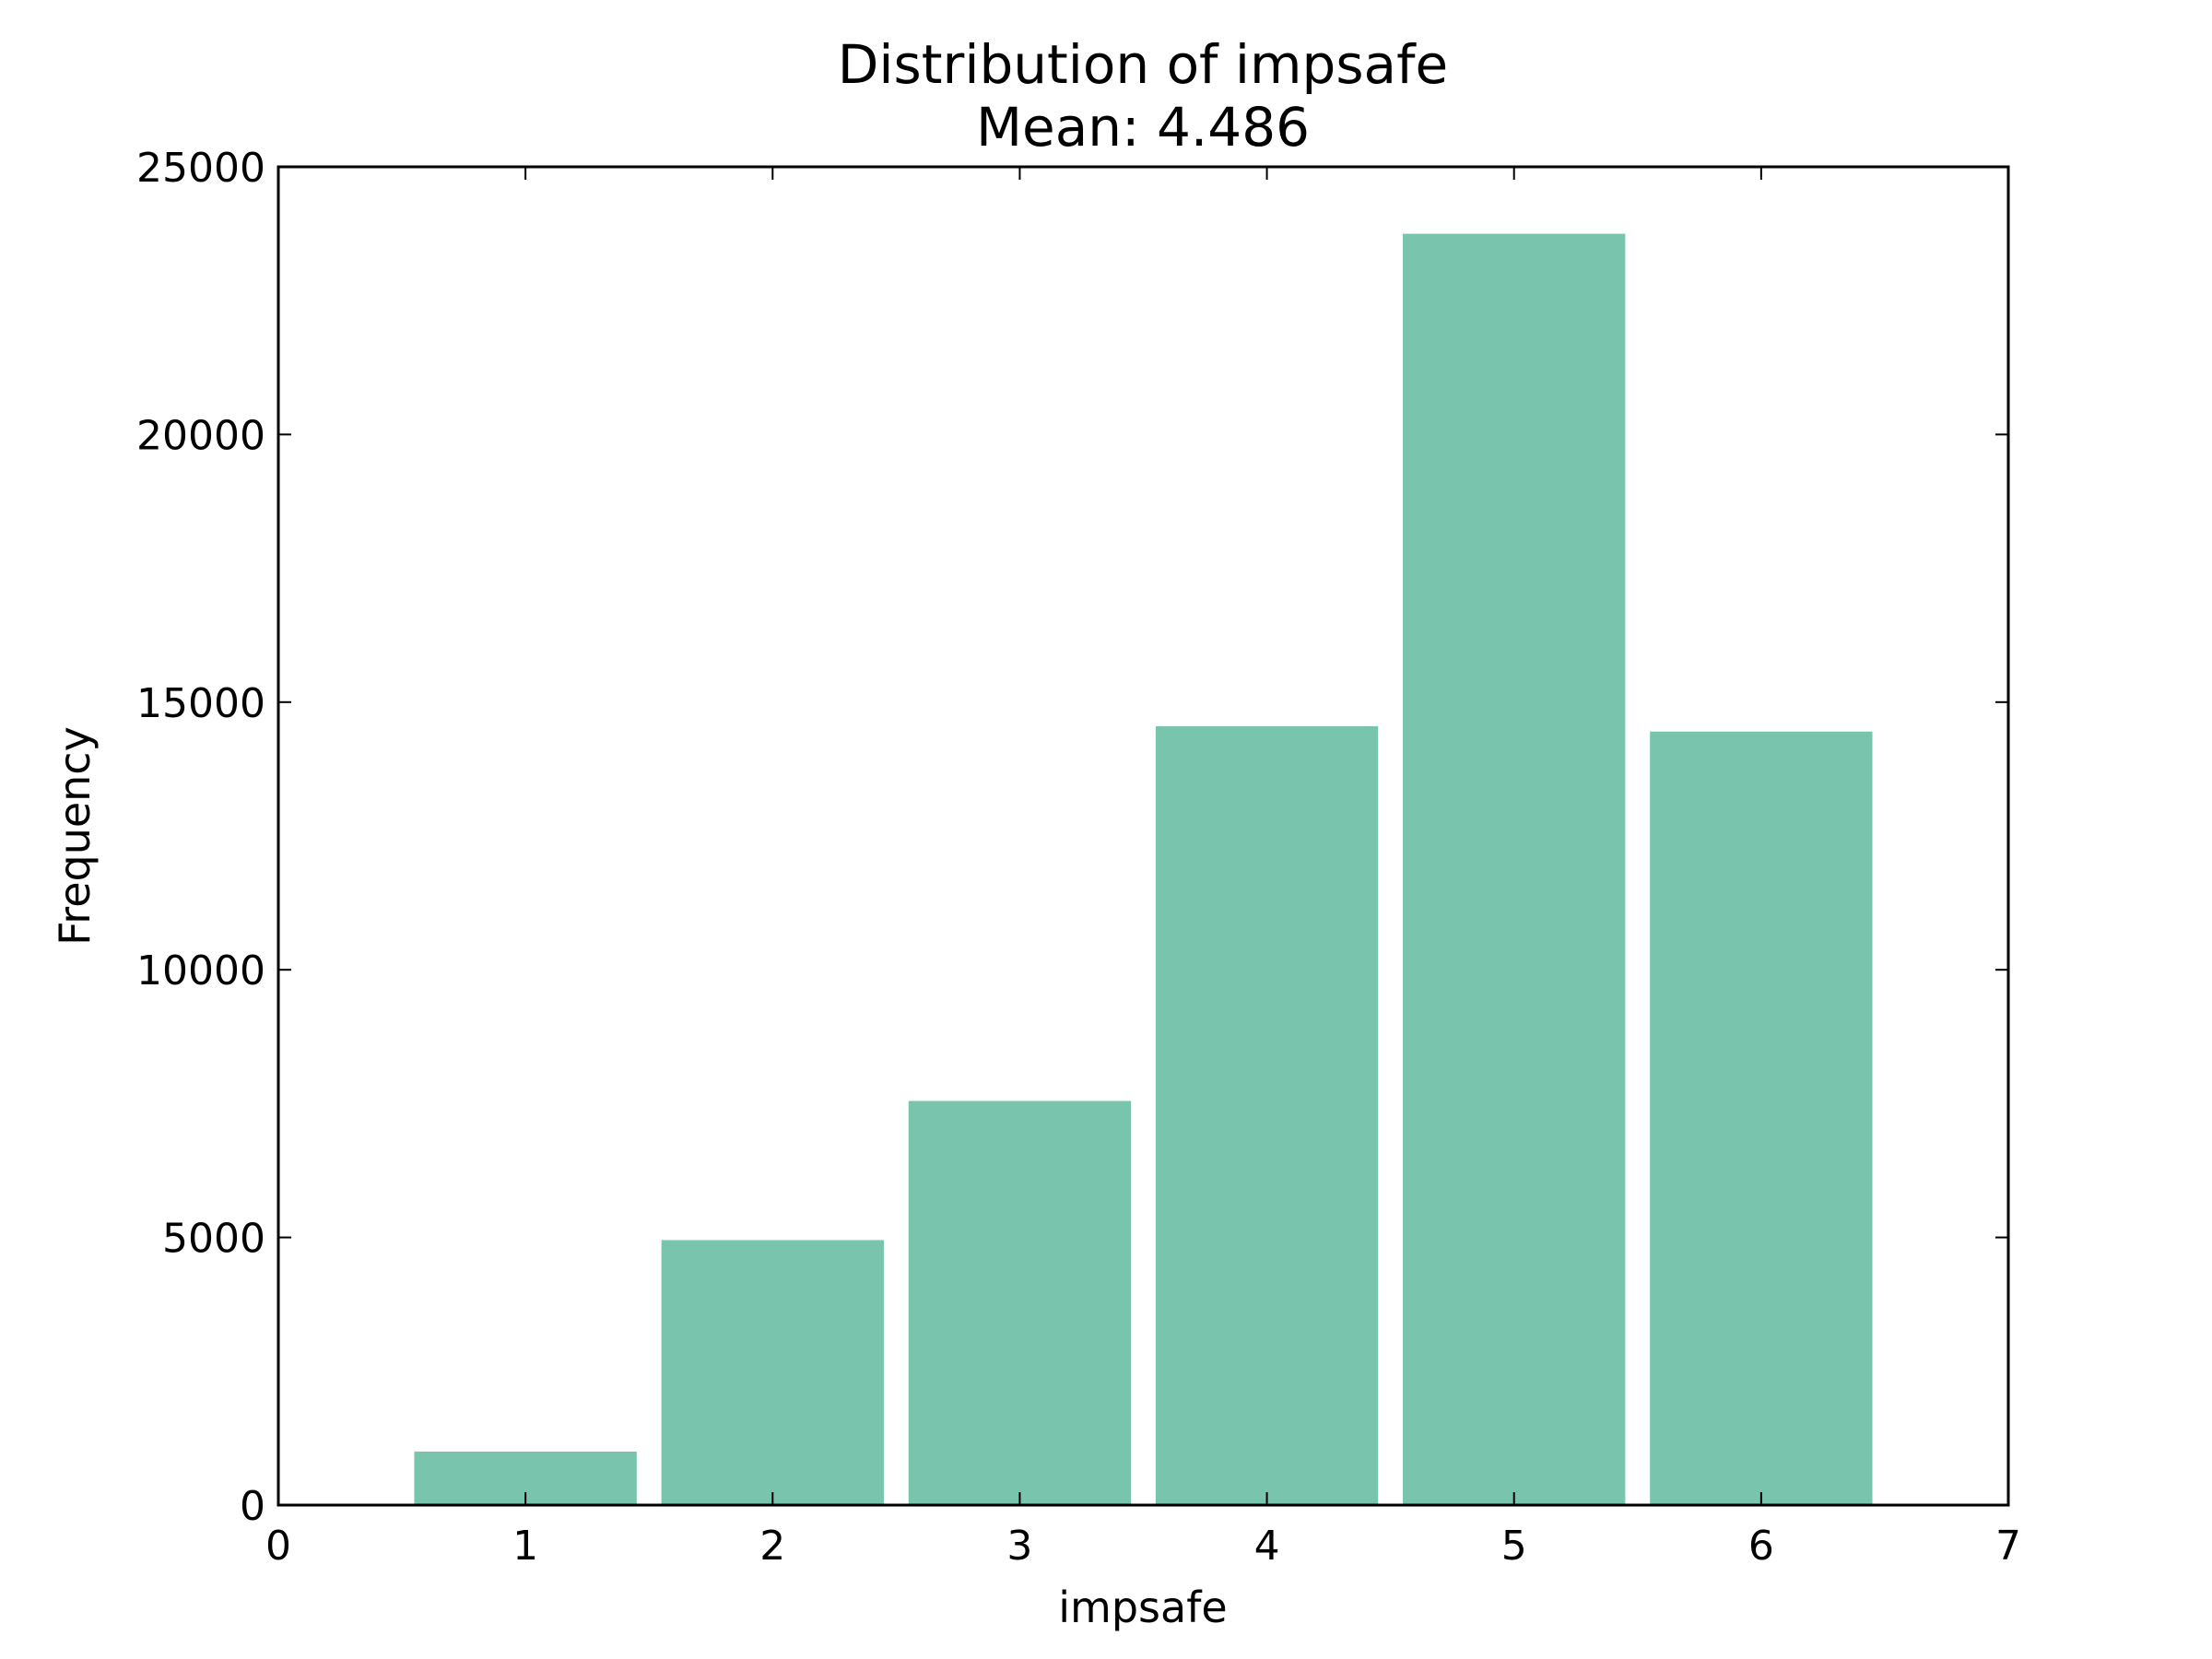  What do you see at coordinates (200, 435) in the screenshot?
I see `y-tick-label-20000: 20000` at bounding box center [200, 435].